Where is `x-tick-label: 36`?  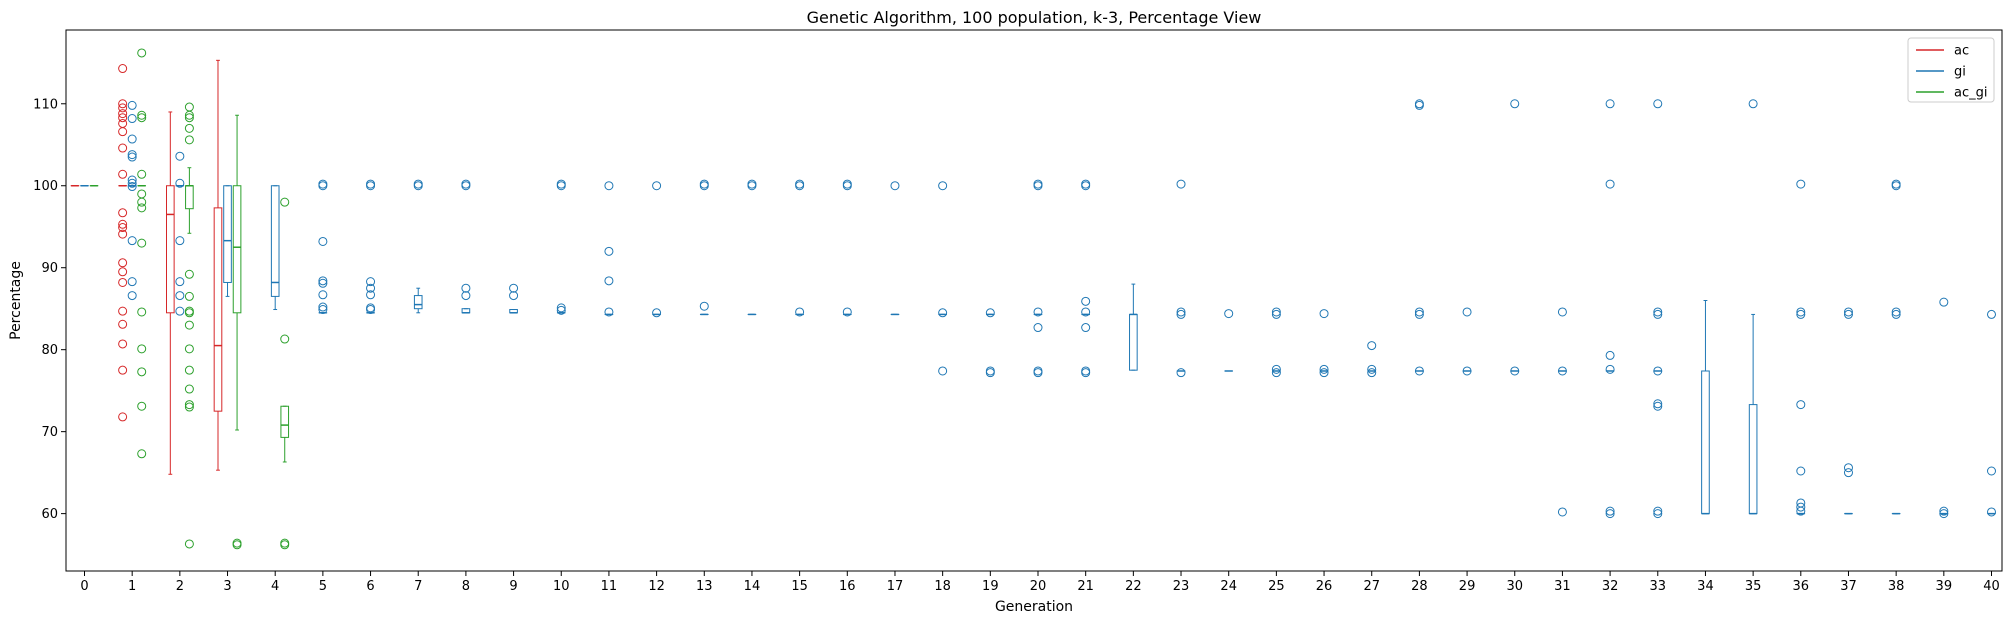
x-tick-label: 36 is located at coordinates (1801, 586).